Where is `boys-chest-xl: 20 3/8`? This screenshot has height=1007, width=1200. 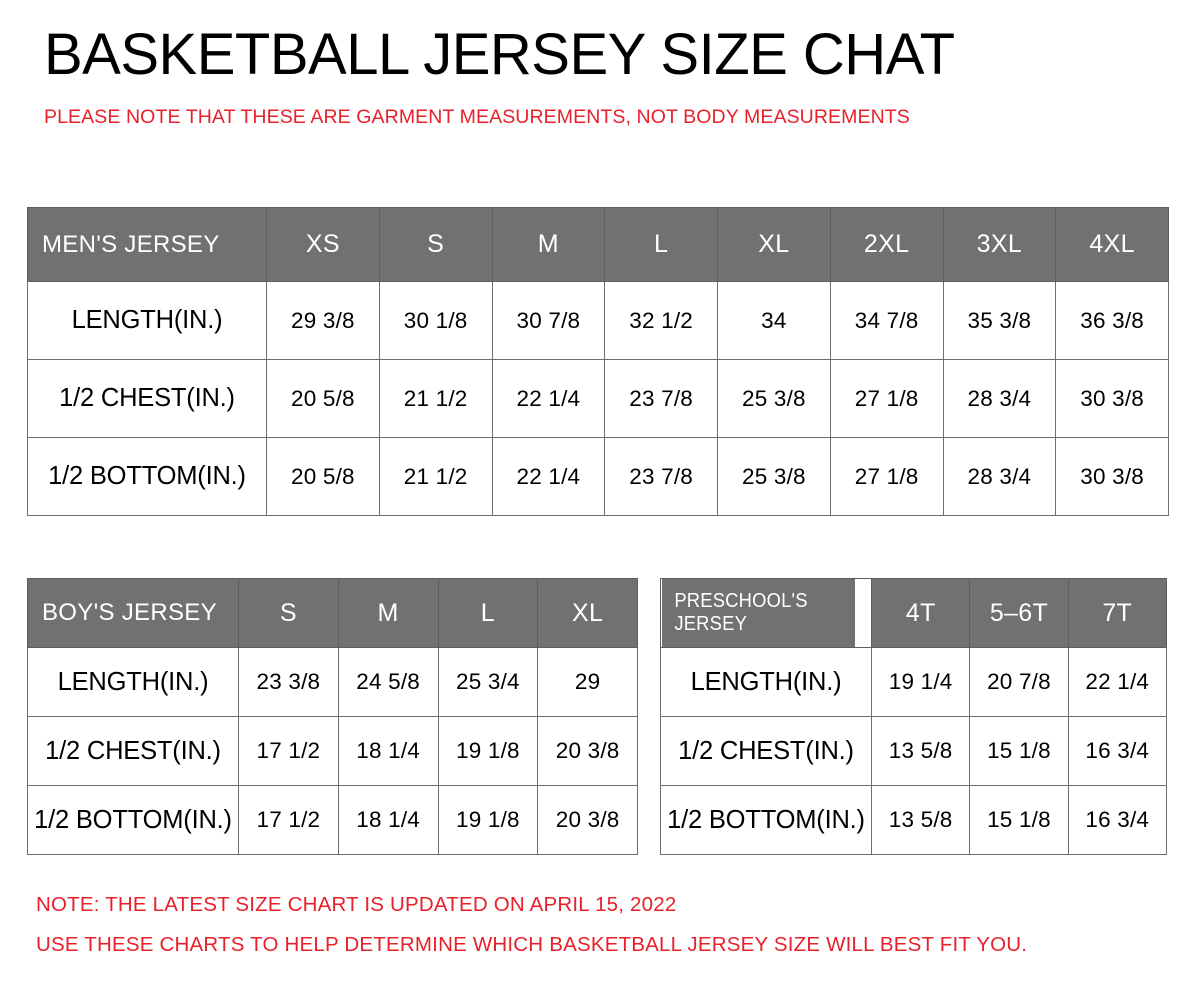
boys-chest-xl: 20 3/8 is located at coordinates (587, 751).